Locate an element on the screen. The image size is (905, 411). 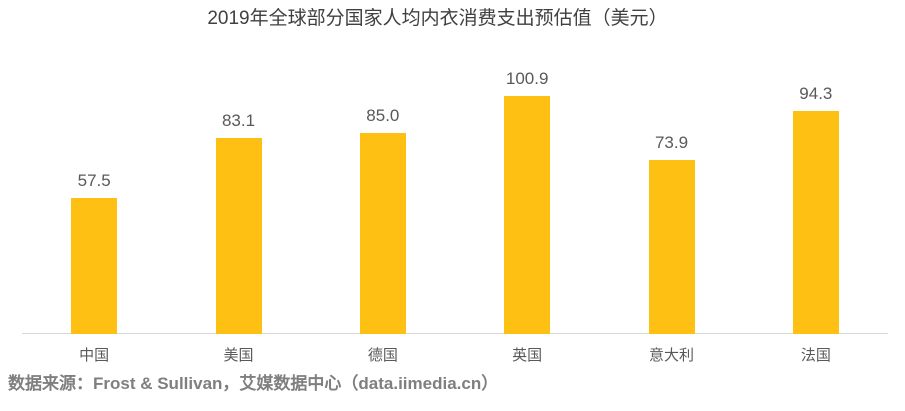
category-label: 法国 is located at coordinates (815, 355).